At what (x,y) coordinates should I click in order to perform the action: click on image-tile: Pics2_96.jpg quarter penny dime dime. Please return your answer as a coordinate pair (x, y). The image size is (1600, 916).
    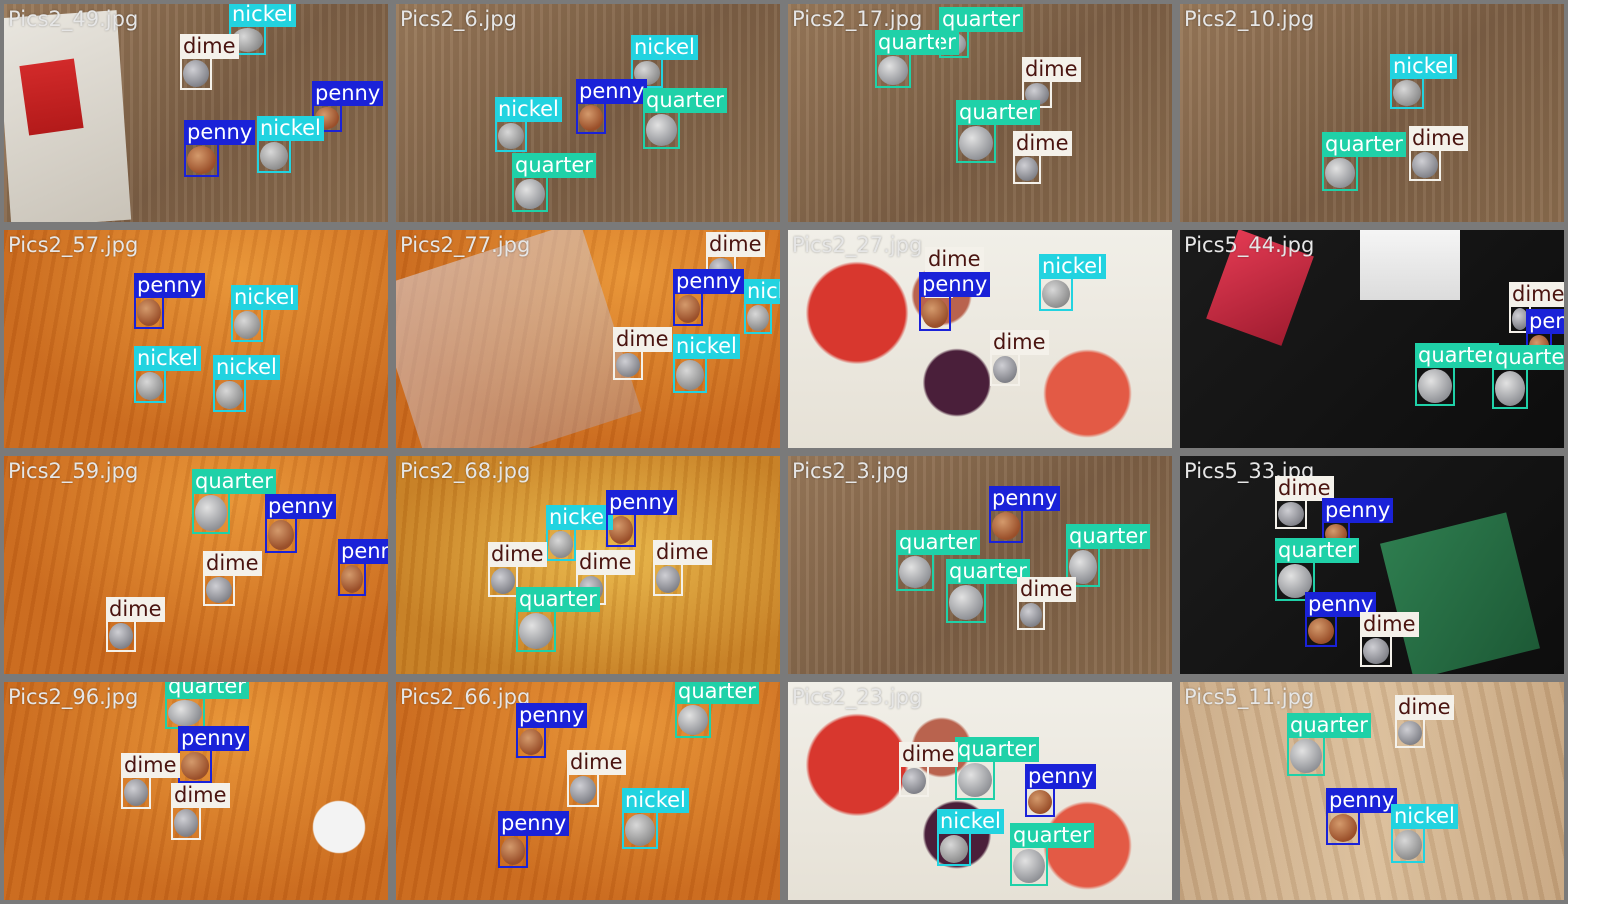
    Looking at the image, I should click on (196, 791).